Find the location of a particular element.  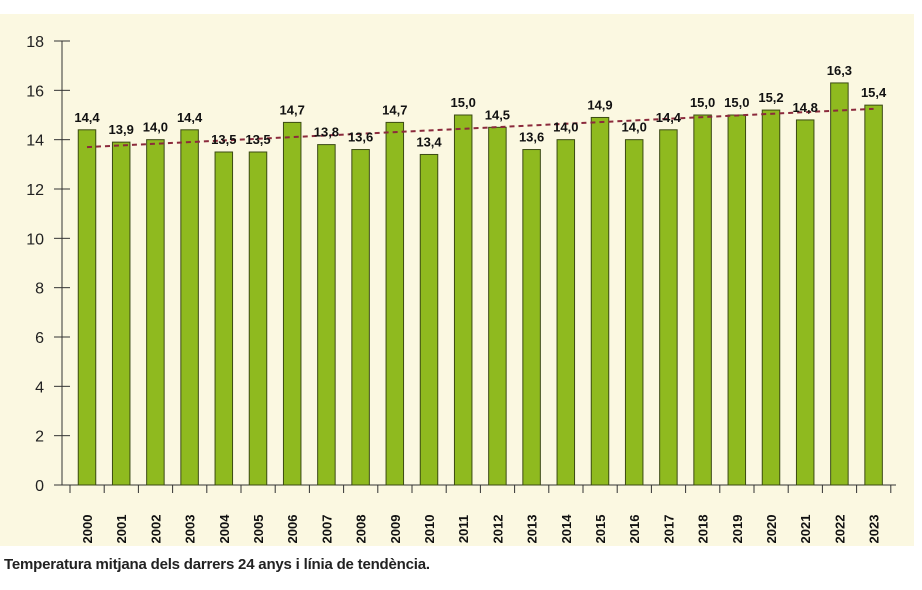

x-tick-label: 2003 is located at coordinates (190, 529).